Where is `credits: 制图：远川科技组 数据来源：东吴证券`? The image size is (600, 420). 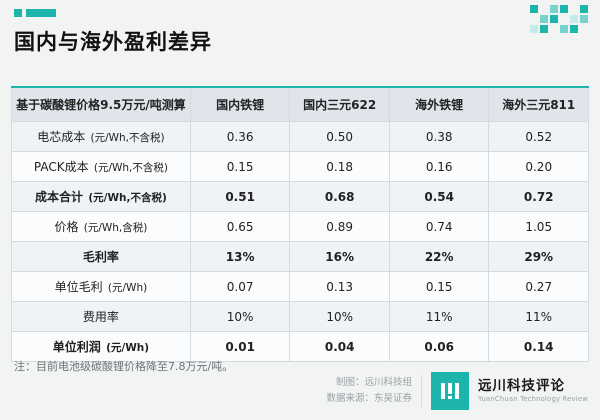
credits: 制图：远川科技组 数据来源：东吴证券 is located at coordinates (369, 391).